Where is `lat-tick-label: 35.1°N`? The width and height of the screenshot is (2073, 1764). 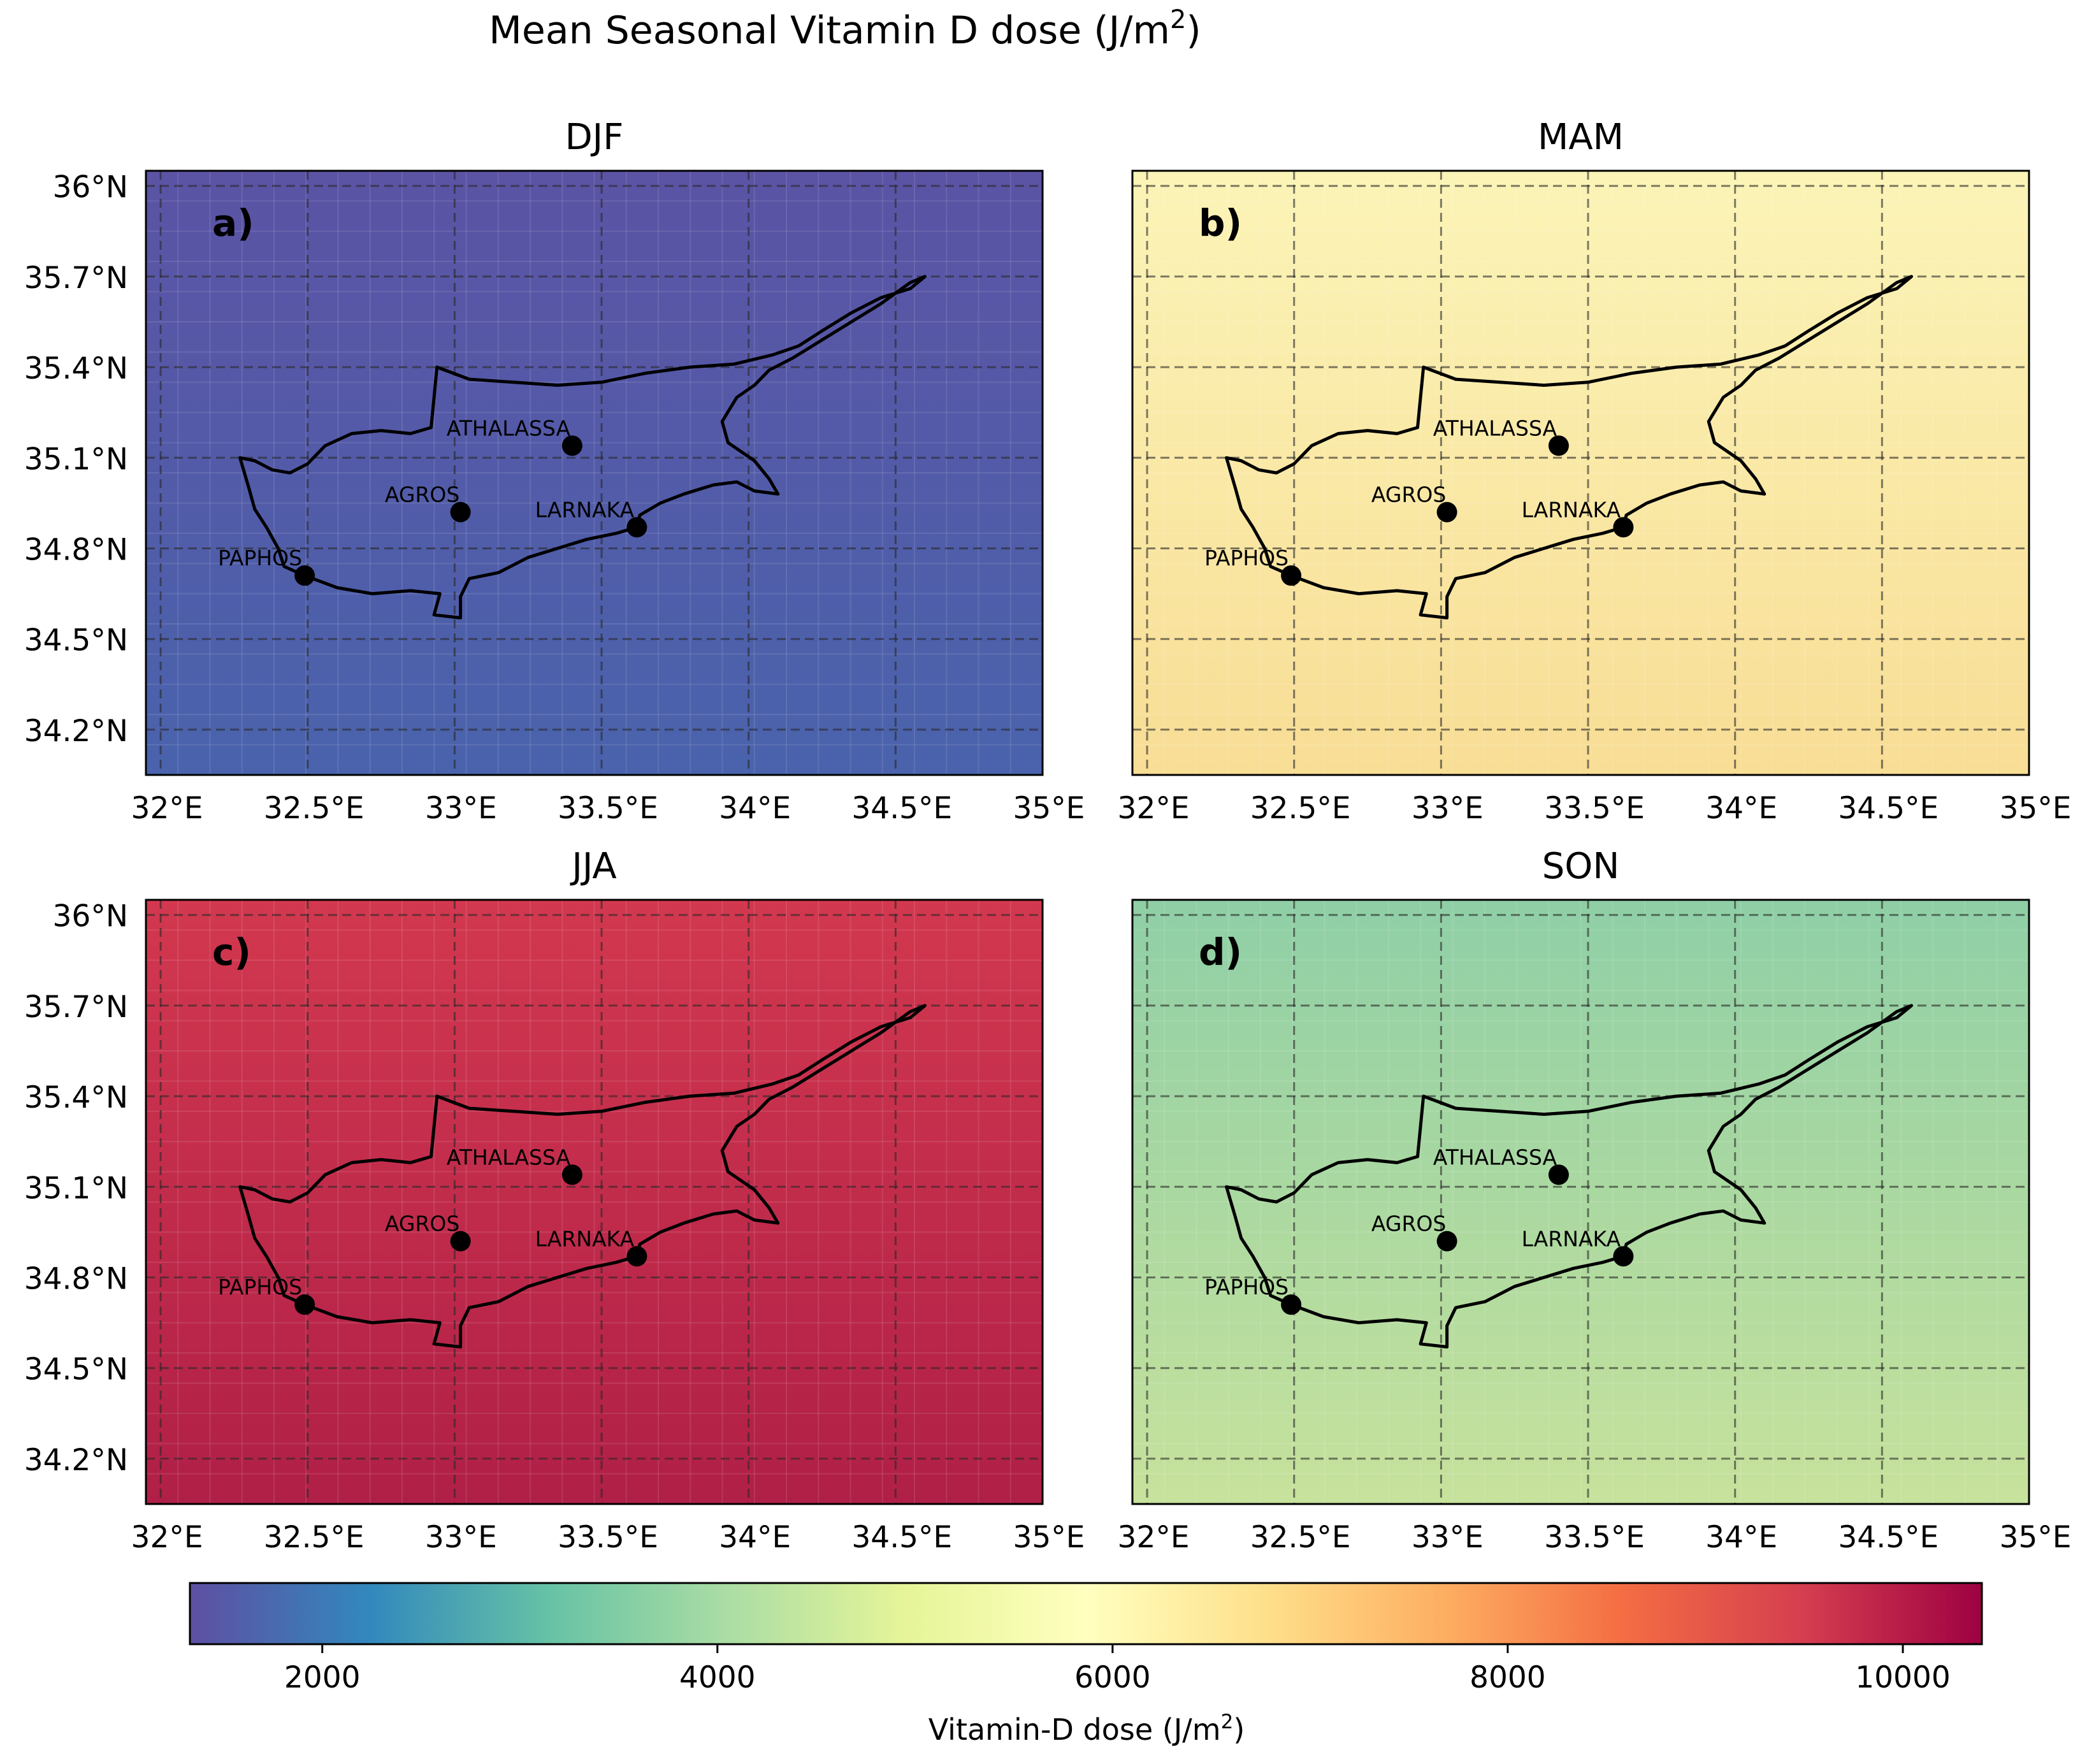
lat-tick-label: 35.1°N is located at coordinates (76, 1188).